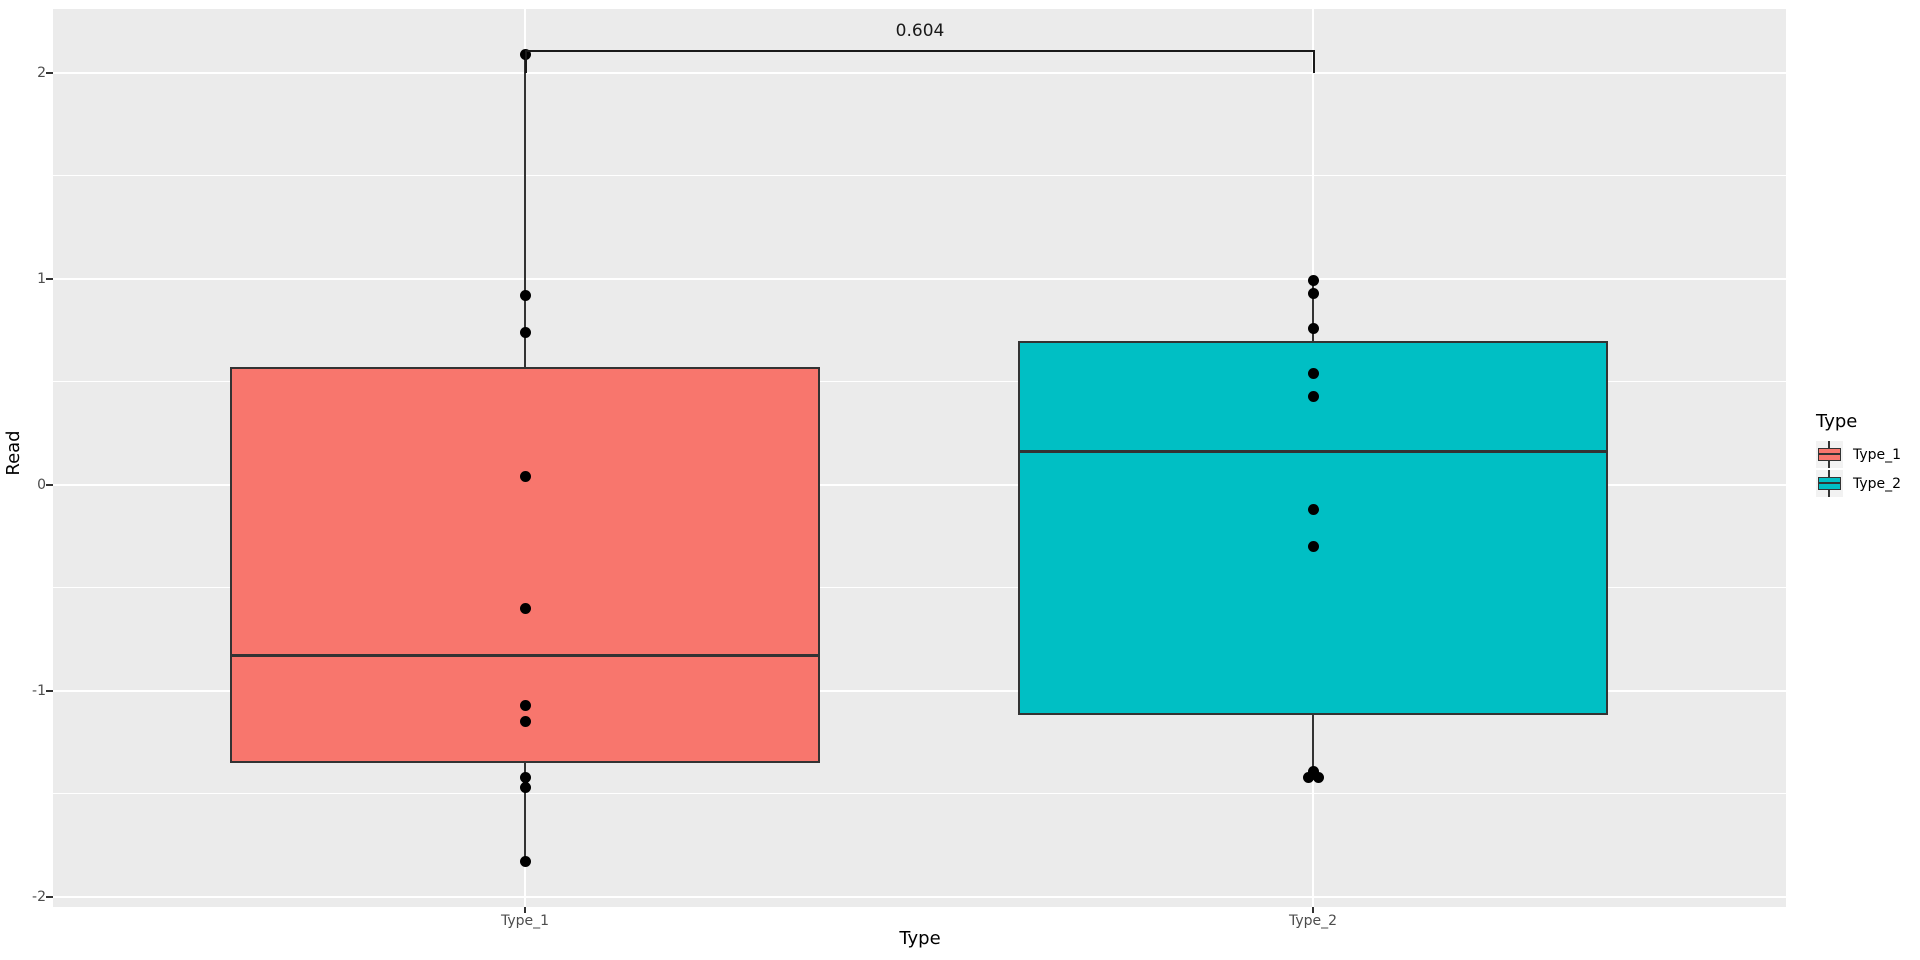  Describe the element at coordinates (41, 72) in the screenshot. I see `y-tick-label: 2` at that location.